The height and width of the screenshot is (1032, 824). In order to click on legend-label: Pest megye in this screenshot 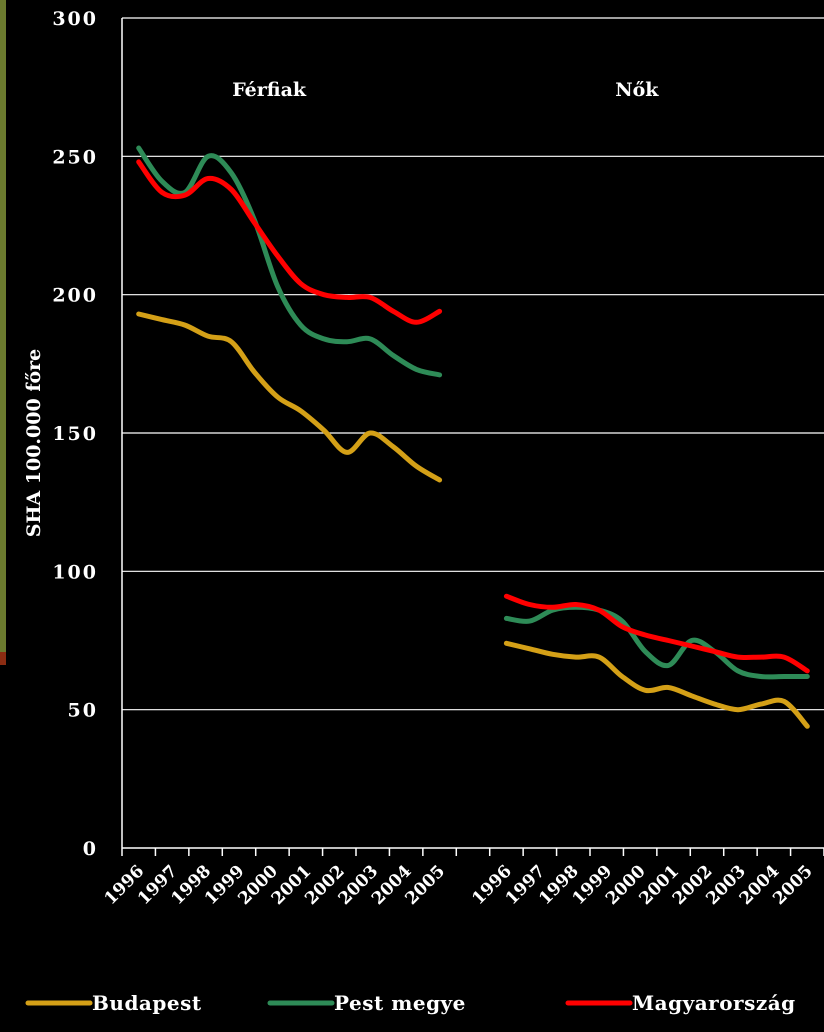, I will do `click(400, 1003)`.